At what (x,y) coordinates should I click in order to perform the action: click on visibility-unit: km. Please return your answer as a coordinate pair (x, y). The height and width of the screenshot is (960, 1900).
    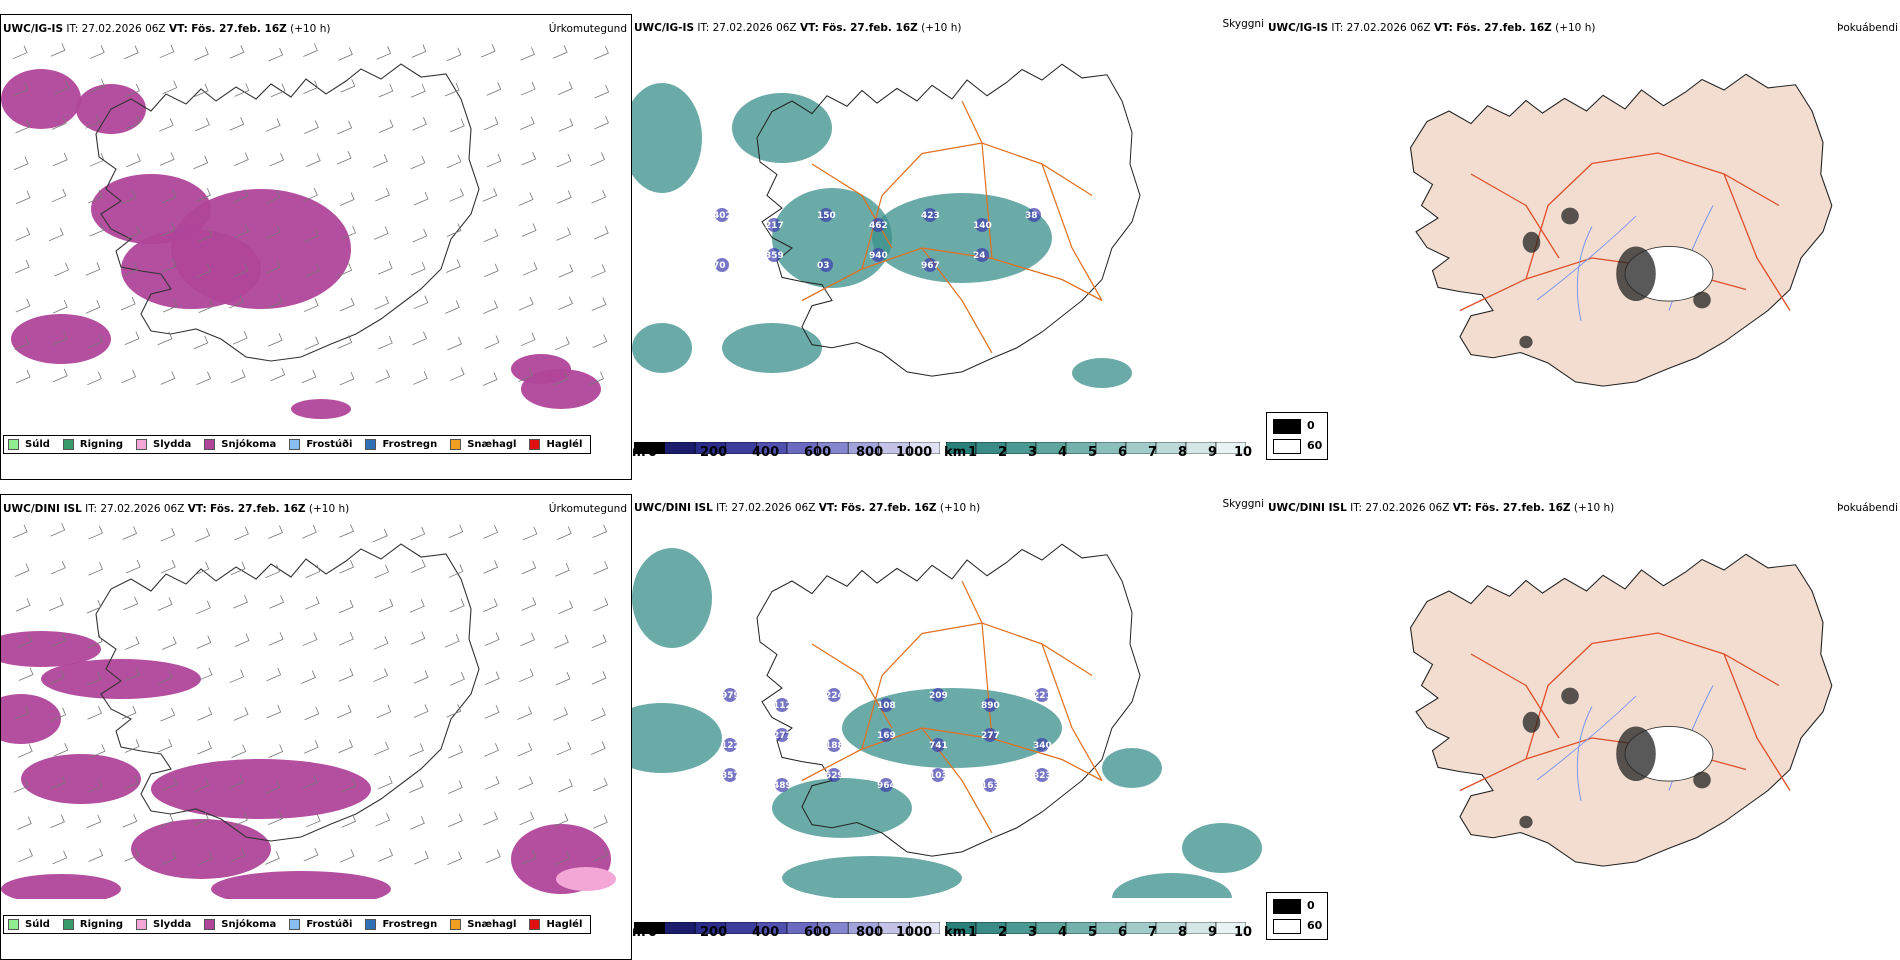
    Looking at the image, I should click on (955, 452).